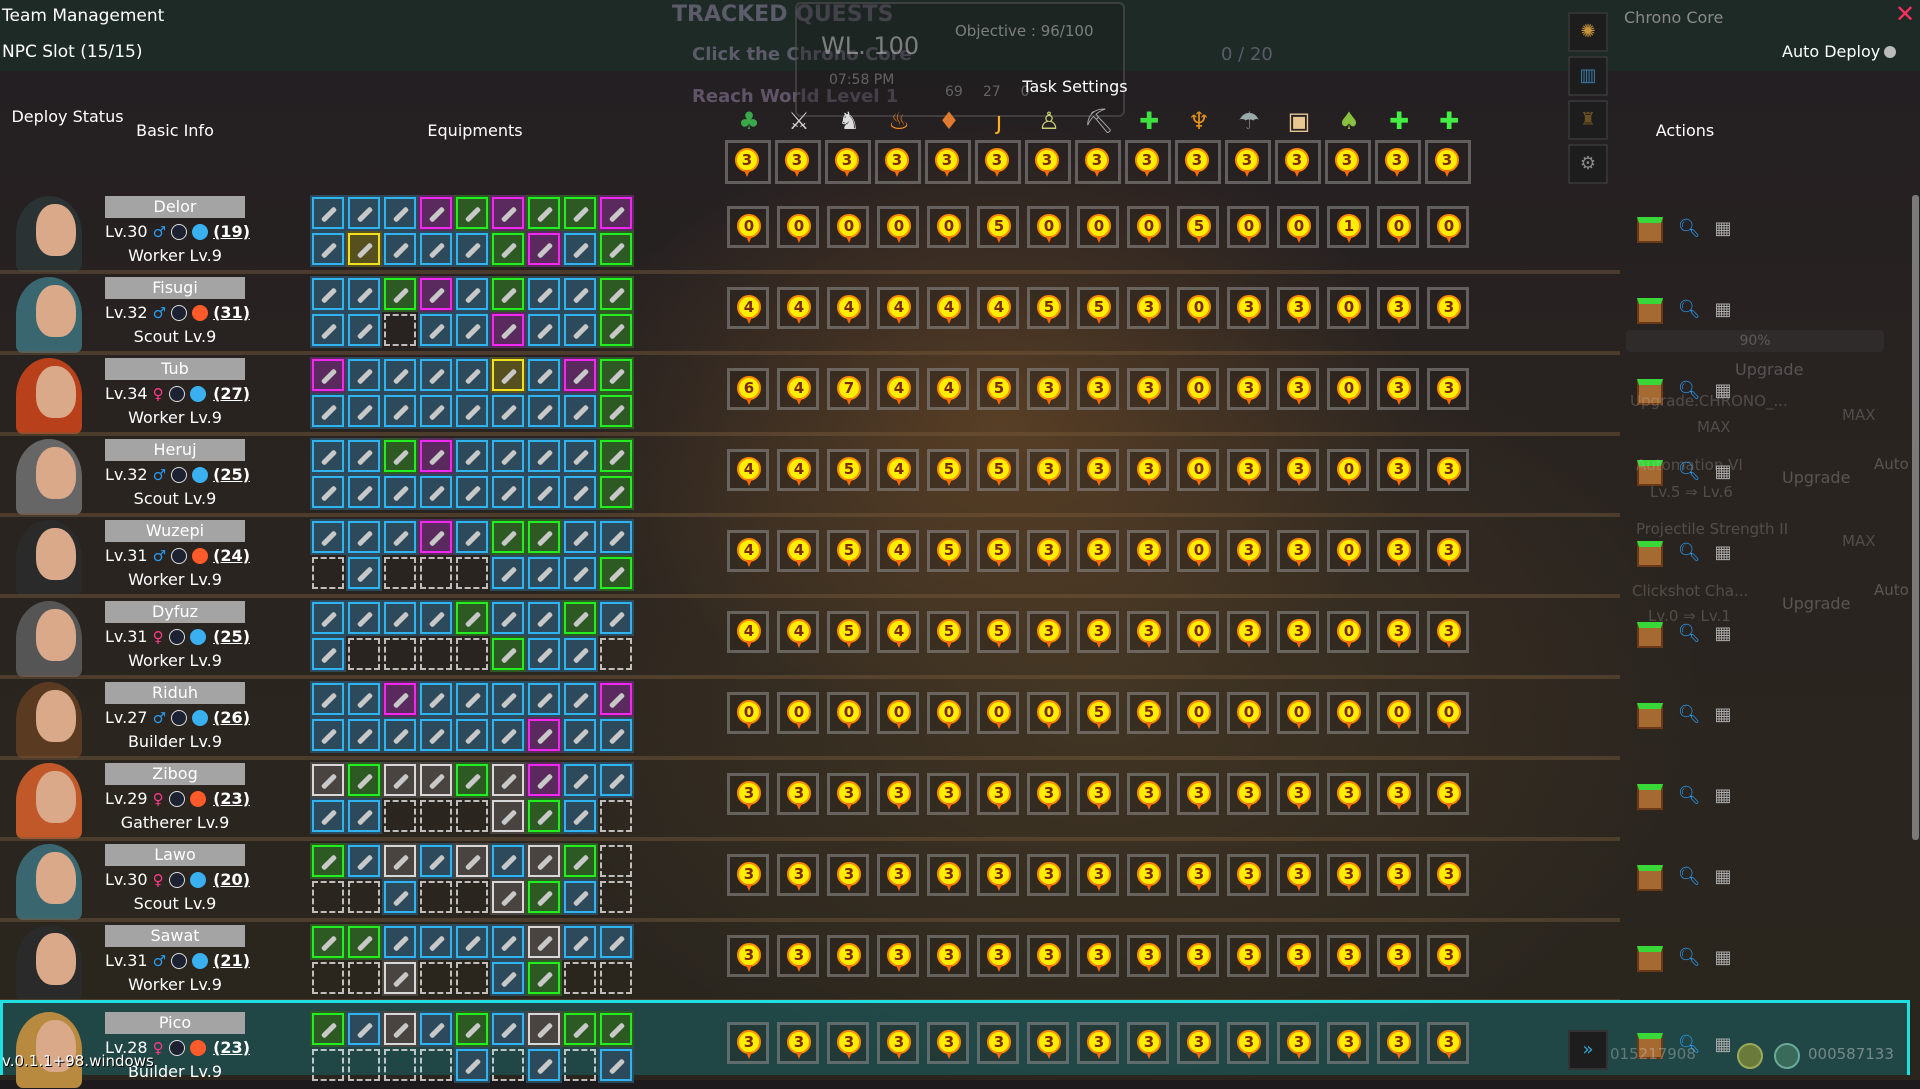 The image size is (1920, 1089). Describe the element at coordinates (1588, 164) in the screenshot. I see `gear-icon: ⚙` at that location.